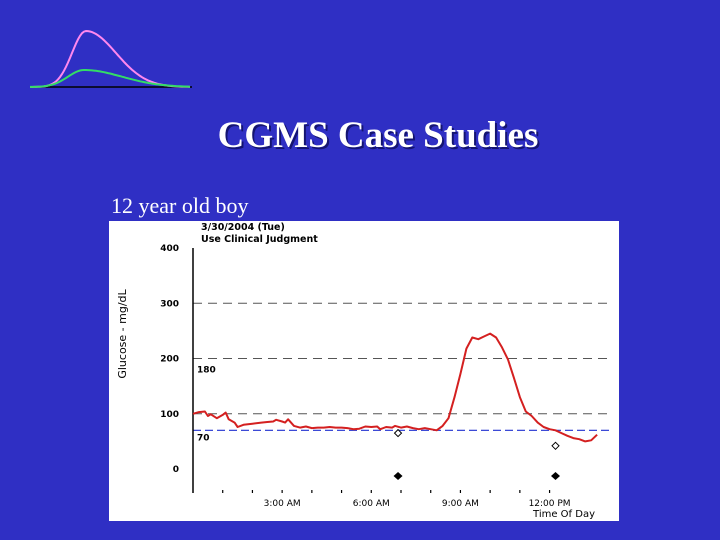 The height and width of the screenshot is (540, 720). Describe the element at coordinates (206, 371) in the screenshot. I see `high-limit-label: 180` at that location.